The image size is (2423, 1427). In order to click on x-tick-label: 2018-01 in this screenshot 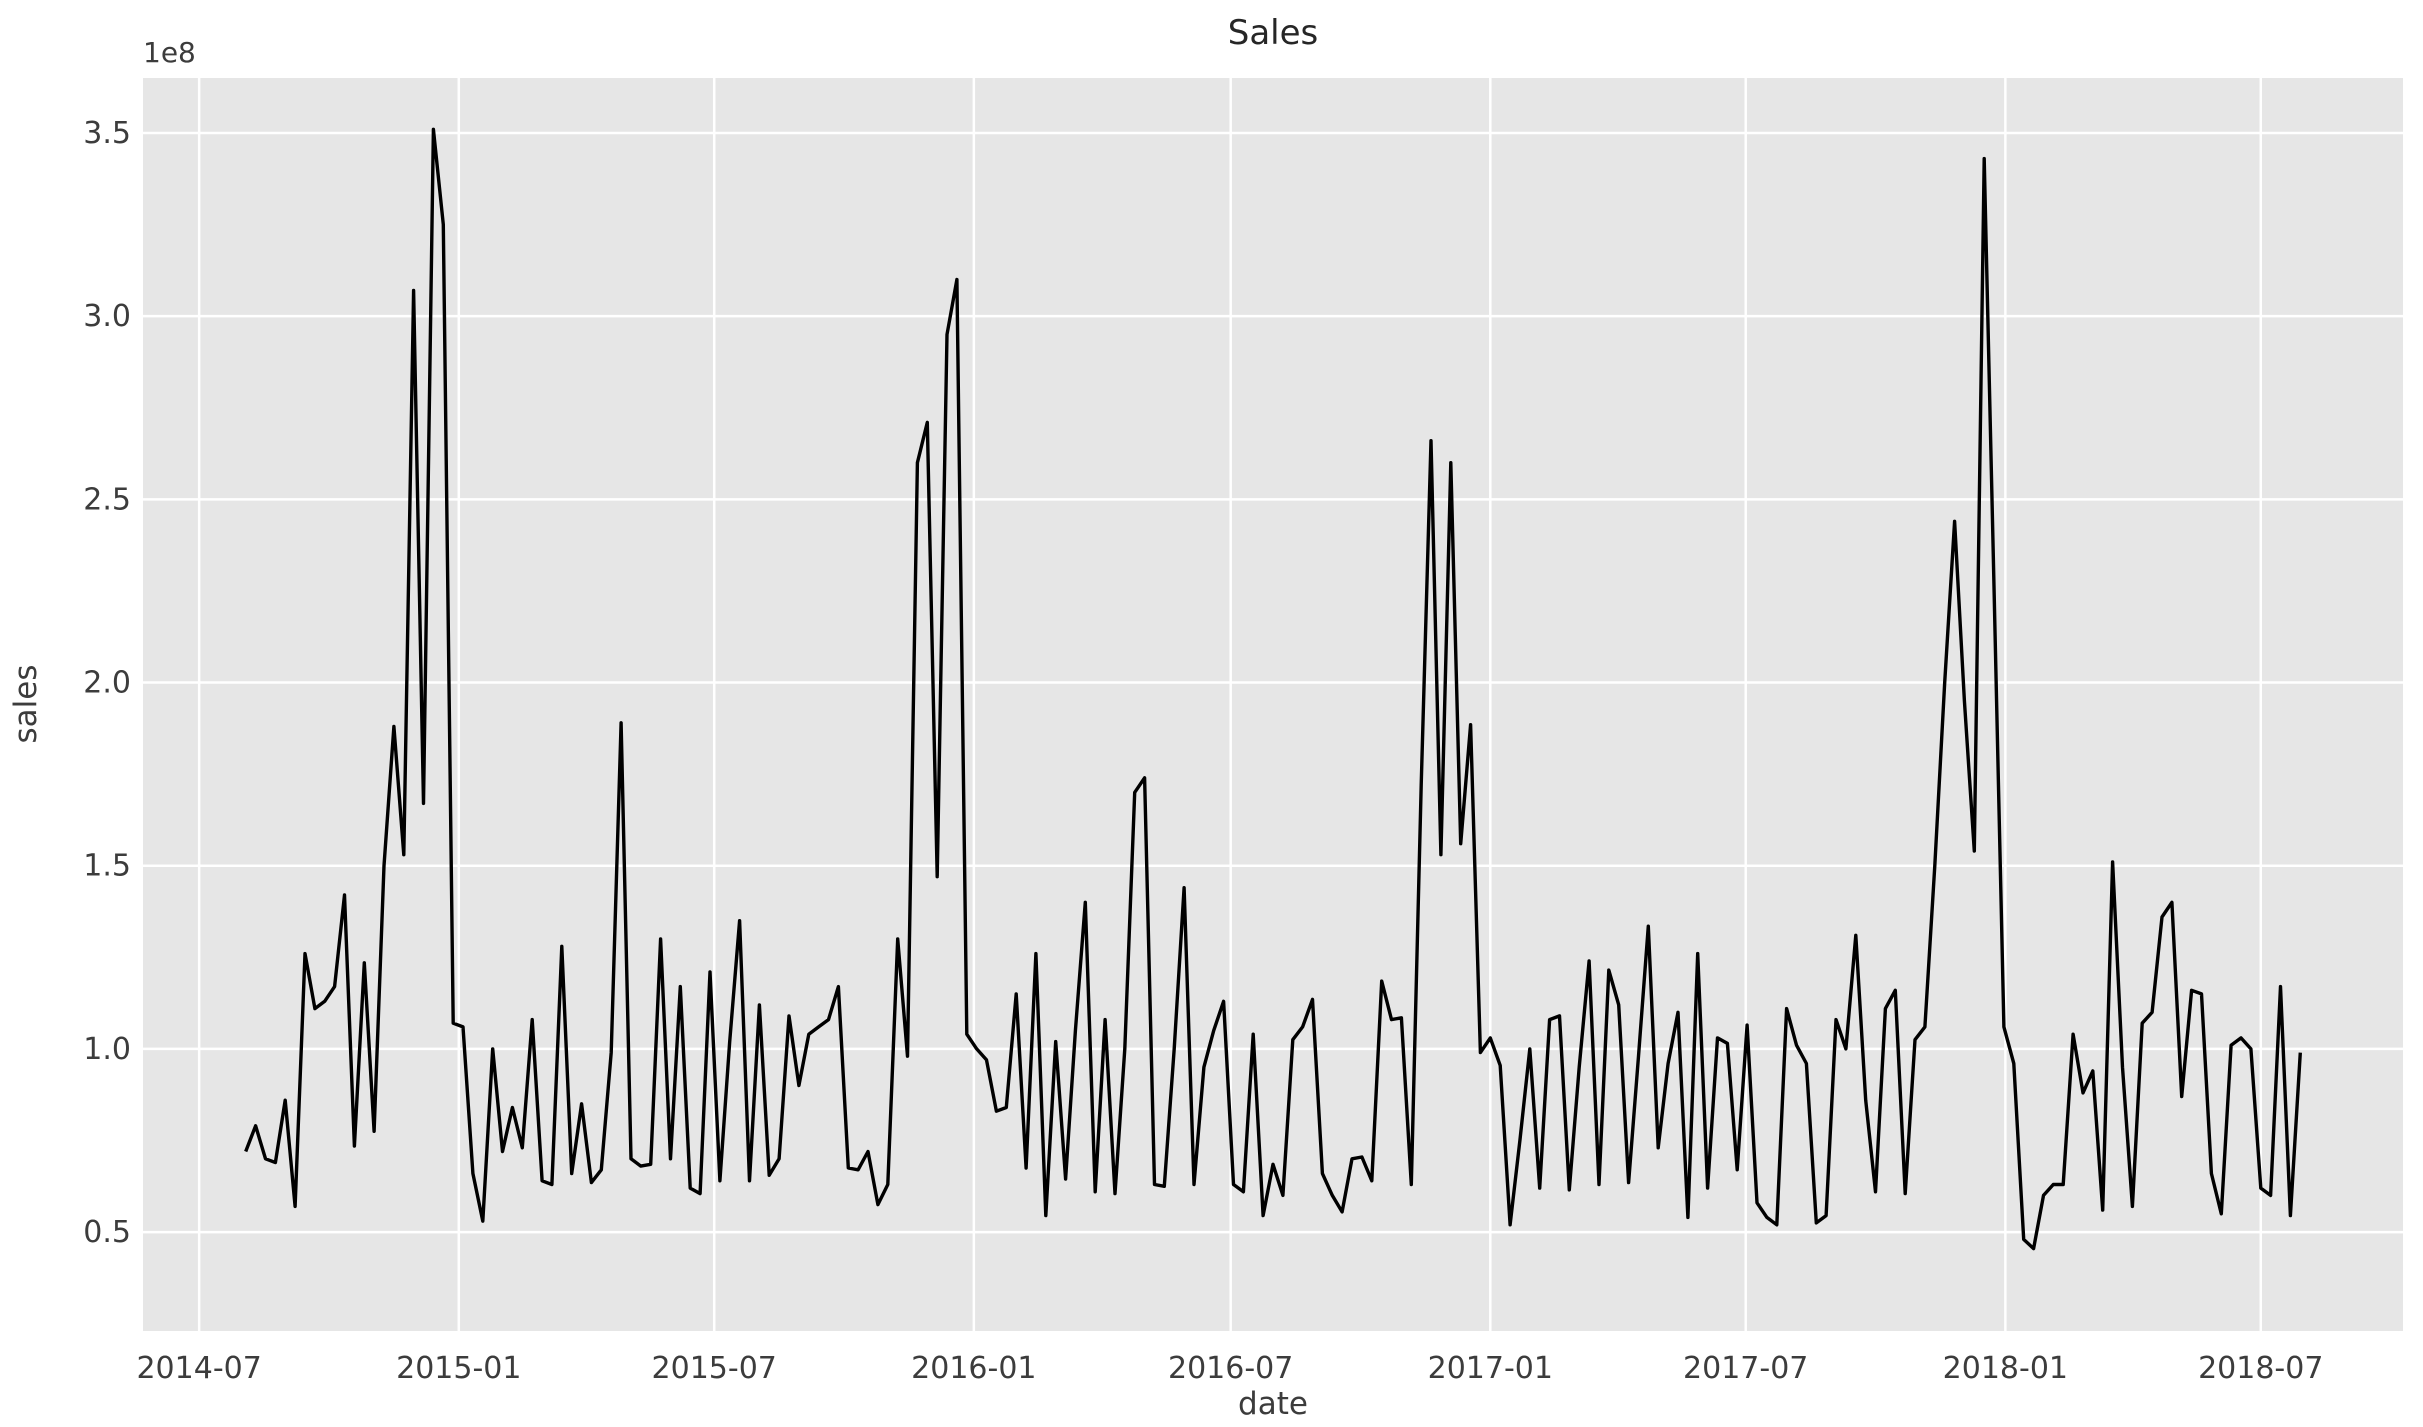, I will do `click(2005, 1368)`.